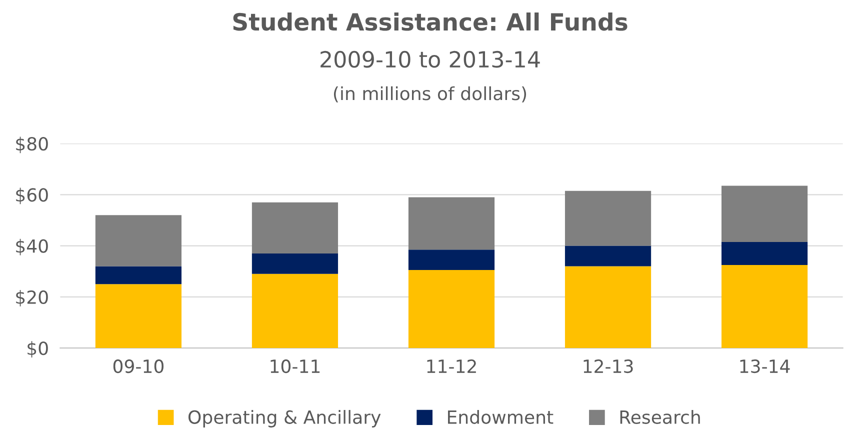  What do you see at coordinates (430, 21) in the screenshot?
I see `chart-title: Student Assistance: All Funds` at bounding box center [430, 21].